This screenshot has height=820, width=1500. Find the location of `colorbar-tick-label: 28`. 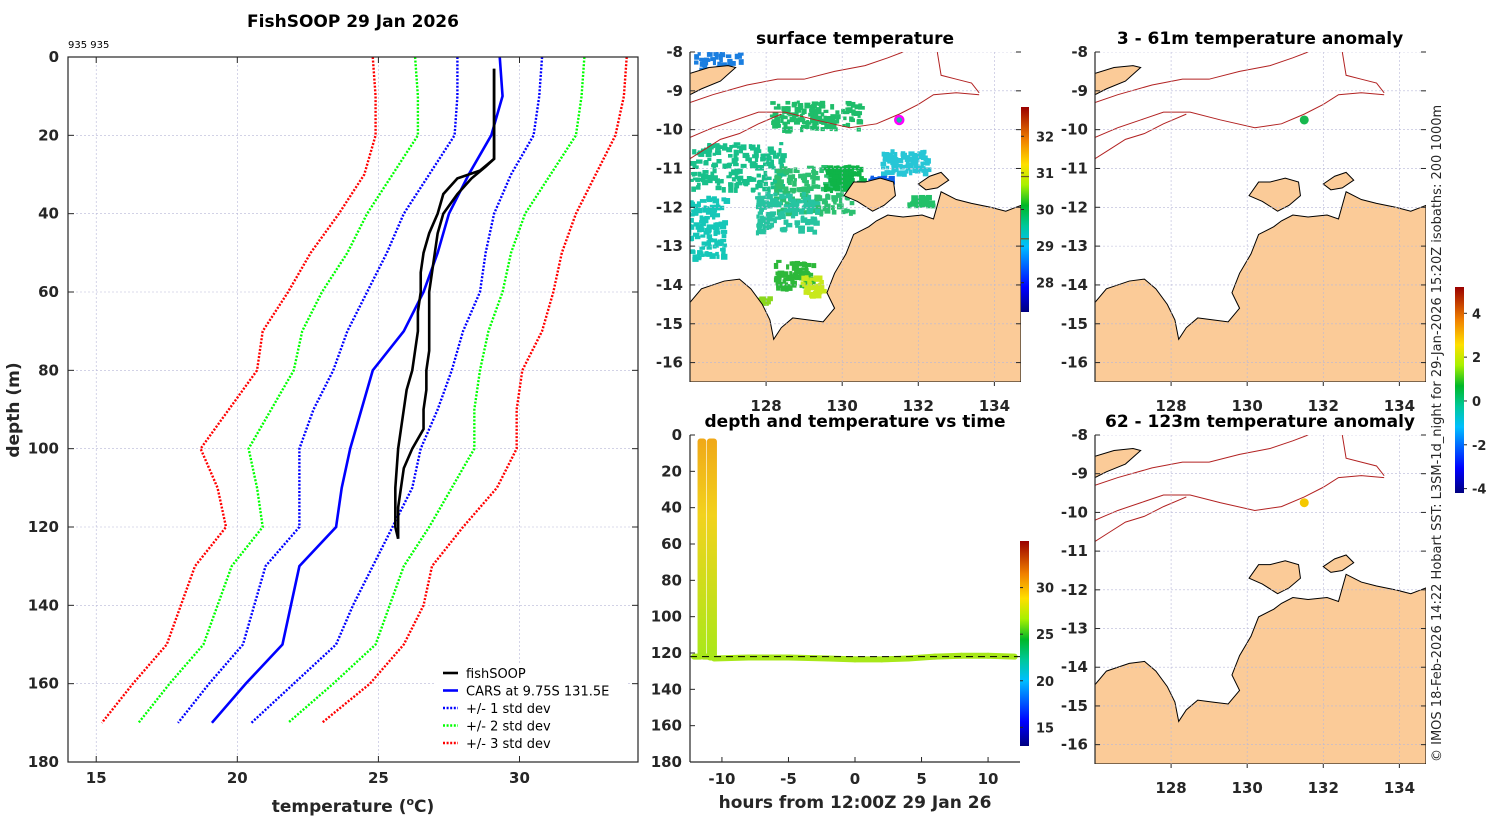

colorbar-tick-label: 28 is located at coordinates (1045, 284).